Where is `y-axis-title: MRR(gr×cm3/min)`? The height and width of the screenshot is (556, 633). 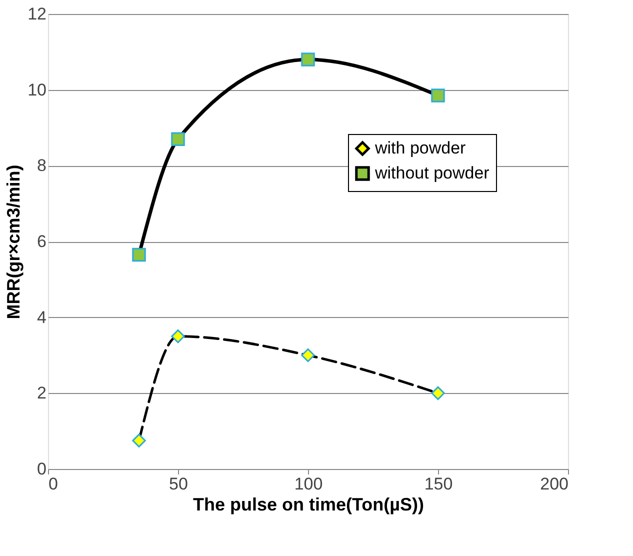
y-axis-title: MRR(gr×cm3/min) is located at coordinates (14, 242).